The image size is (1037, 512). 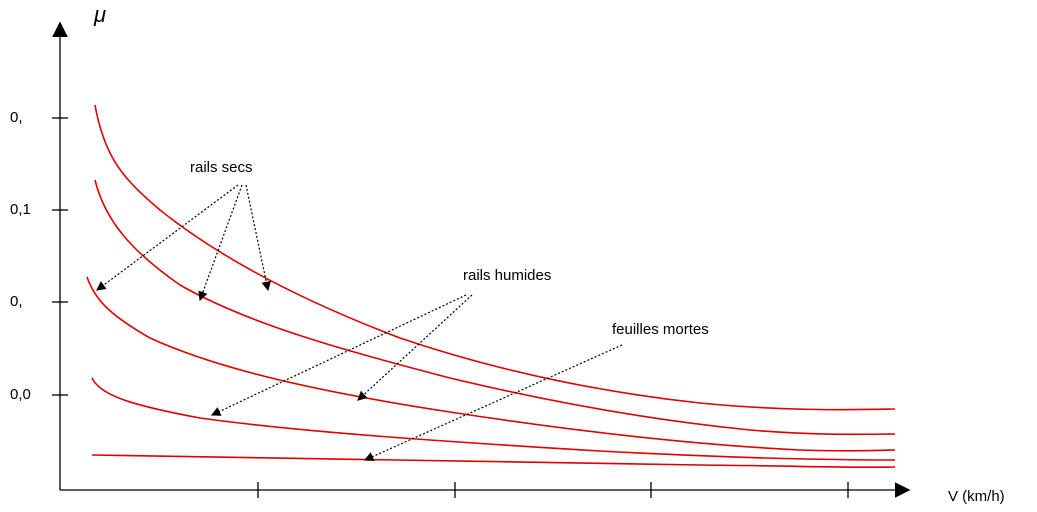 What do you see at coordinates (221, 167) in the screenshot?
I see `annotation: rails secs` at bounding box center [221, 167].